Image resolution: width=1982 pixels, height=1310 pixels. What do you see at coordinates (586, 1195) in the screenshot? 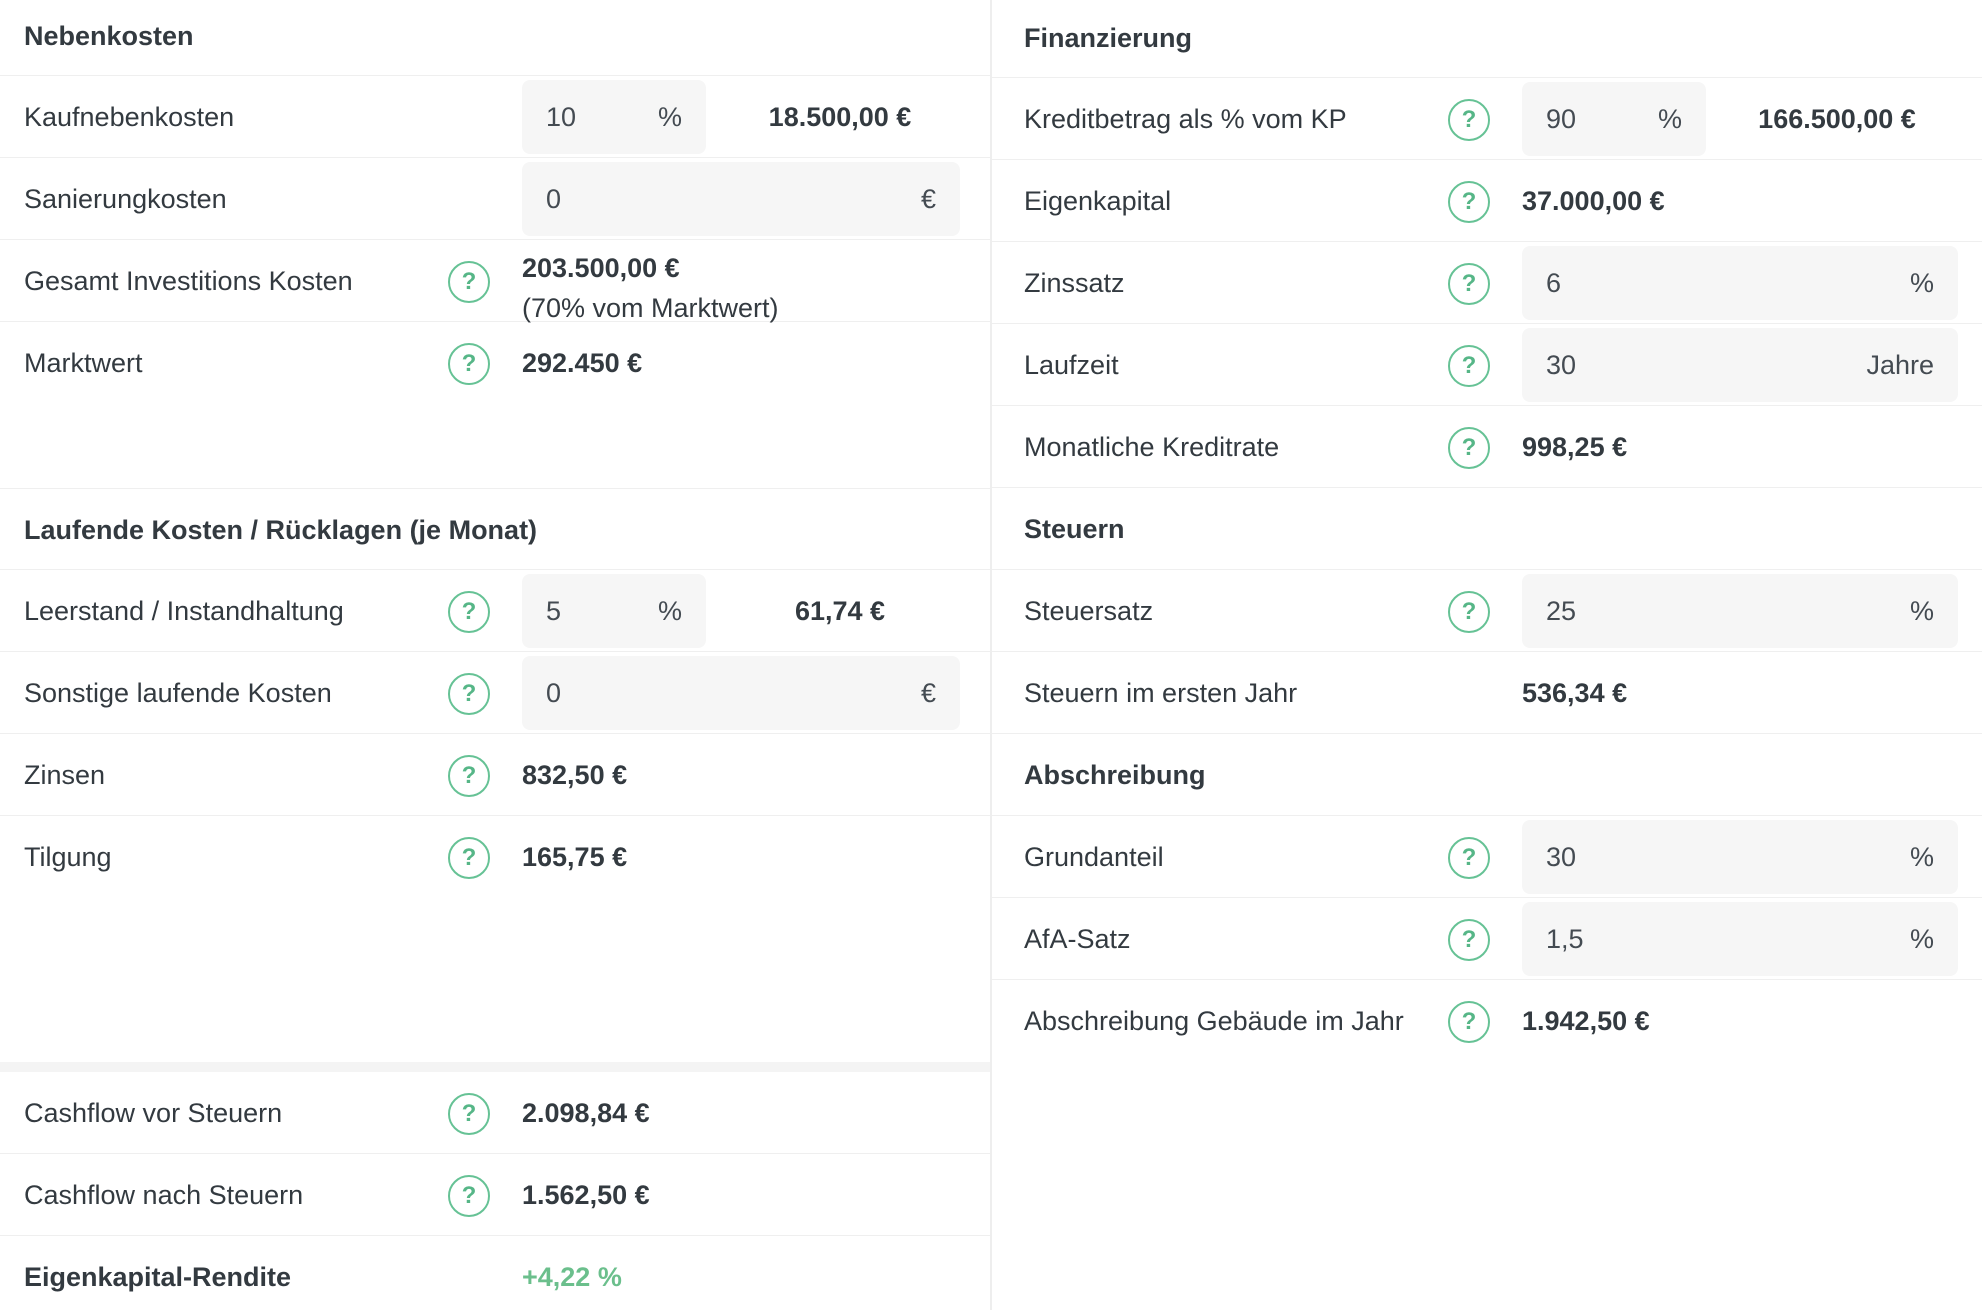
I see `cashflow-nach-steuern-amount: 1.562,50 €` at bounding box center [586, 1195].